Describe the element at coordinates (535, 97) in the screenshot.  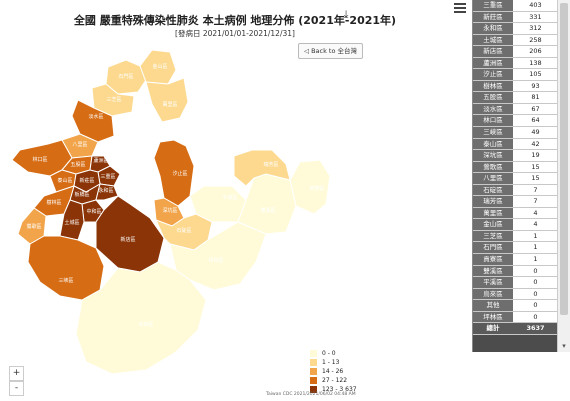
I see `case-count-cell: 81` at that location.